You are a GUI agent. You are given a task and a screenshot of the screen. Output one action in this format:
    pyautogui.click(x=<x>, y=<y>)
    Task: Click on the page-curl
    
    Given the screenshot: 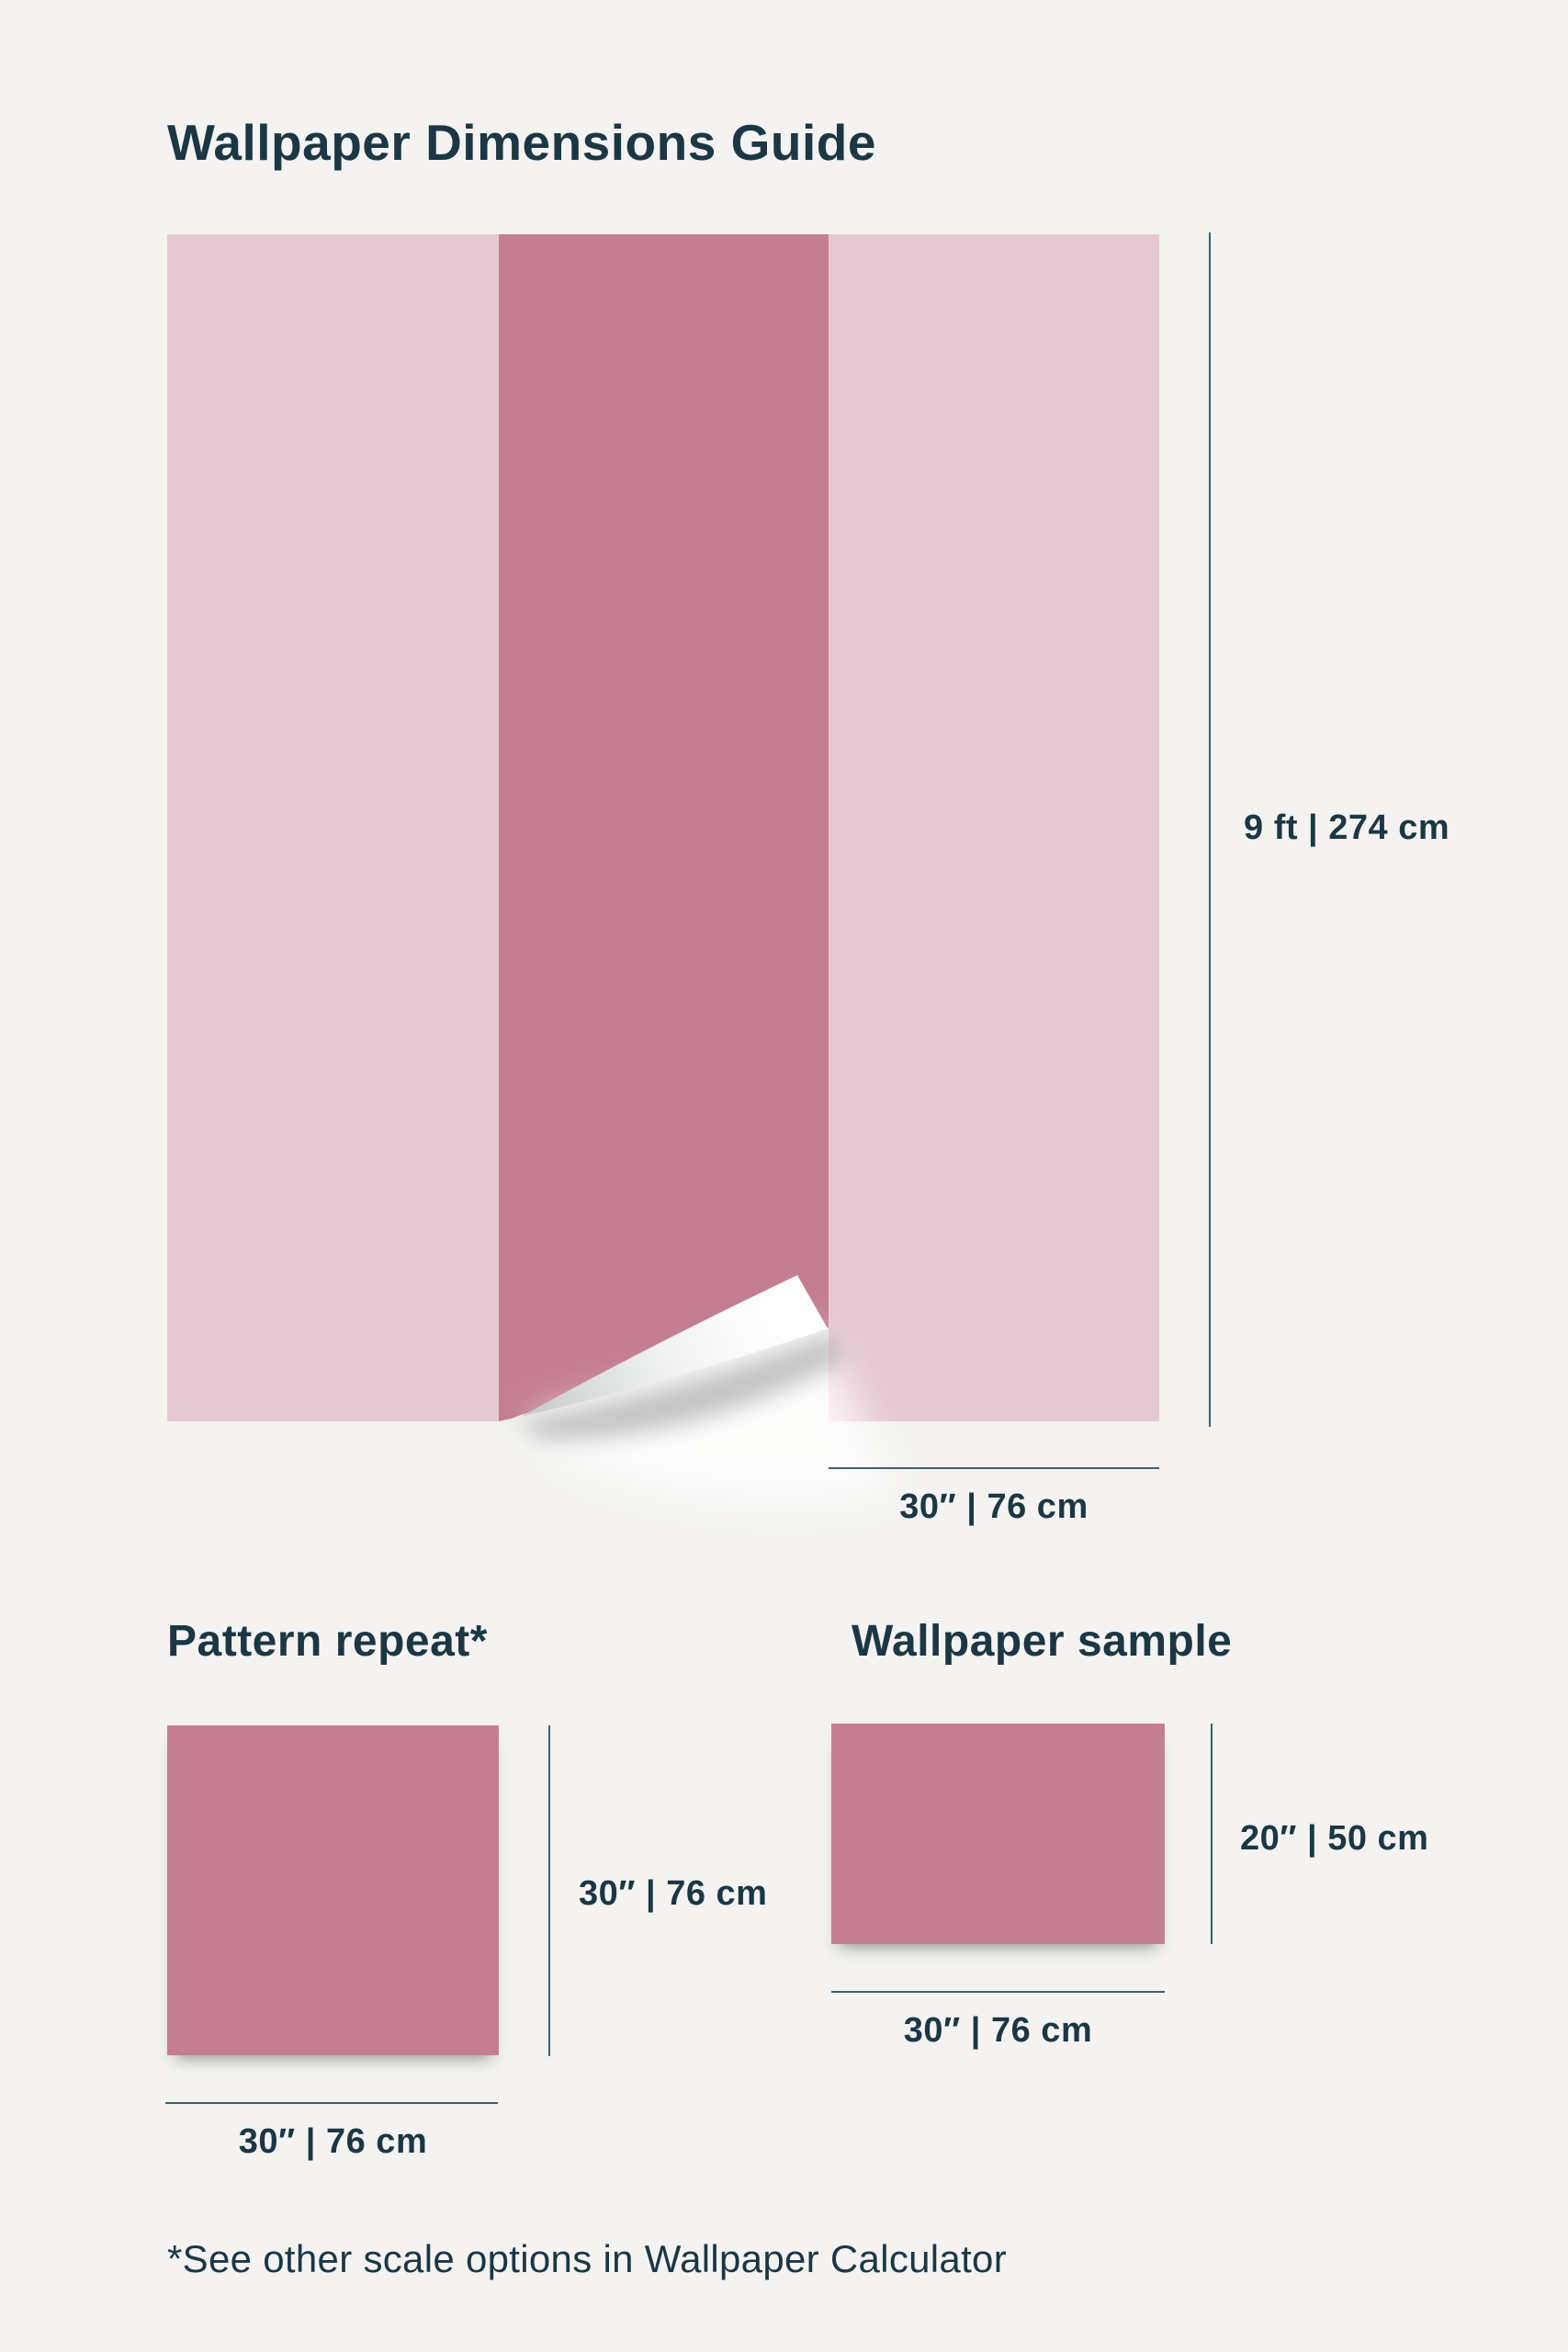 What is the action you would take?
    pyautogui.click(x=675, y=1346)
    